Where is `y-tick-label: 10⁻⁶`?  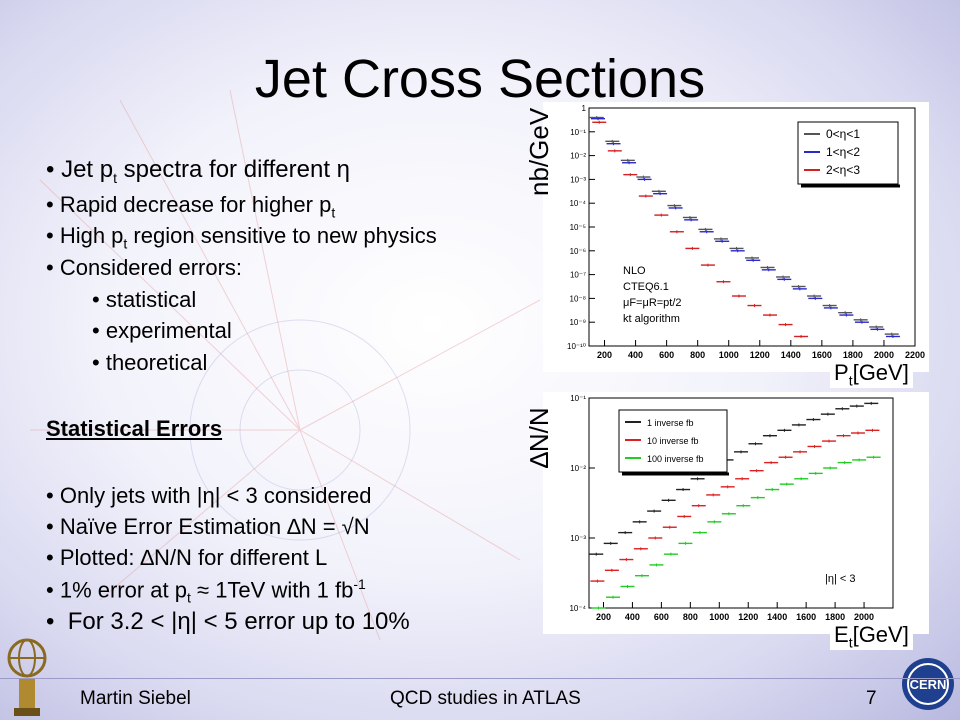 y-tick-label: 10⁻⁶ is located at coordinates (578, 251).